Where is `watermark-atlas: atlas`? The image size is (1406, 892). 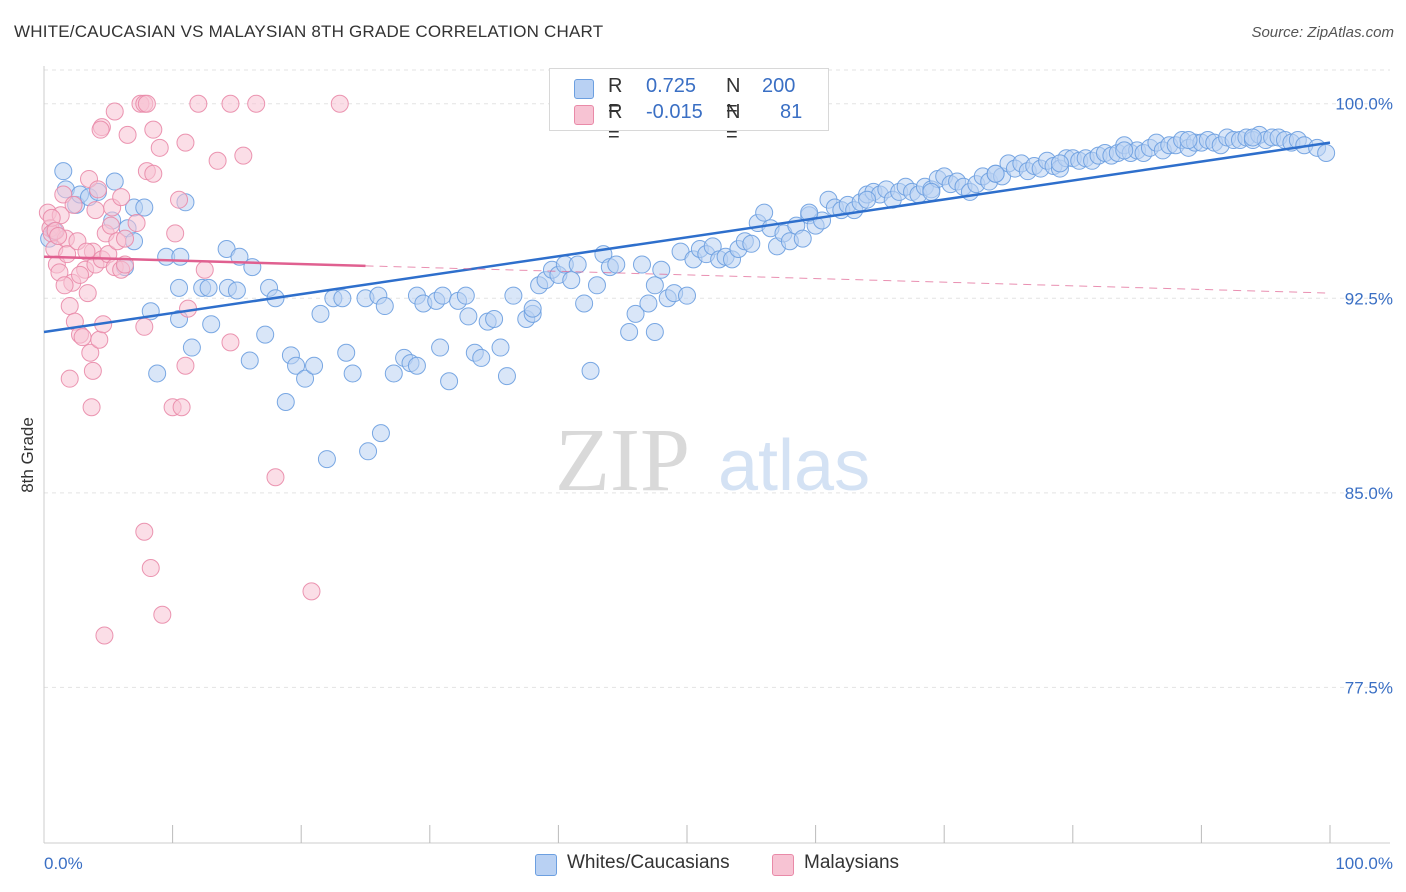 watermark-atlas: atlas is located at coordinates (794, 466).